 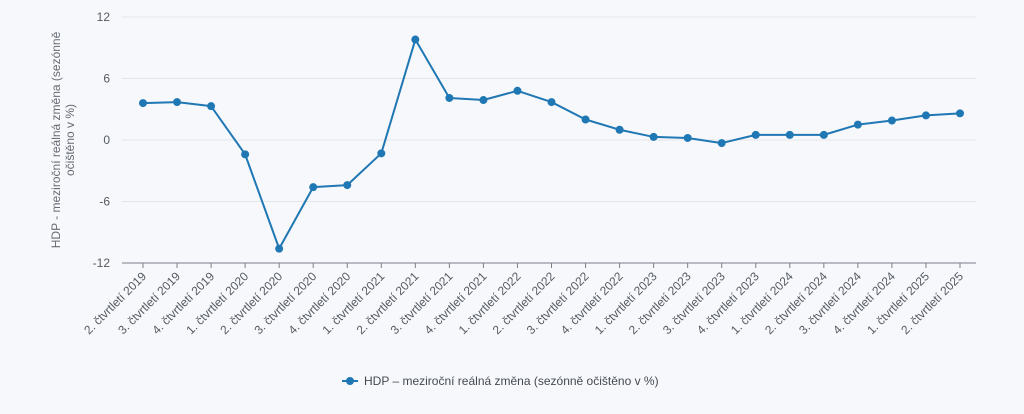 I want to click on y-tick-label: -6, so click(x=104, y=202).